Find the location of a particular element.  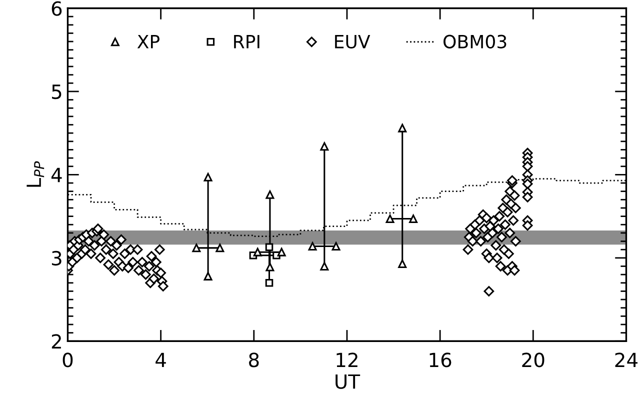

y-axis-title: L$_{PP}$ is located at coordinates (35, 174).